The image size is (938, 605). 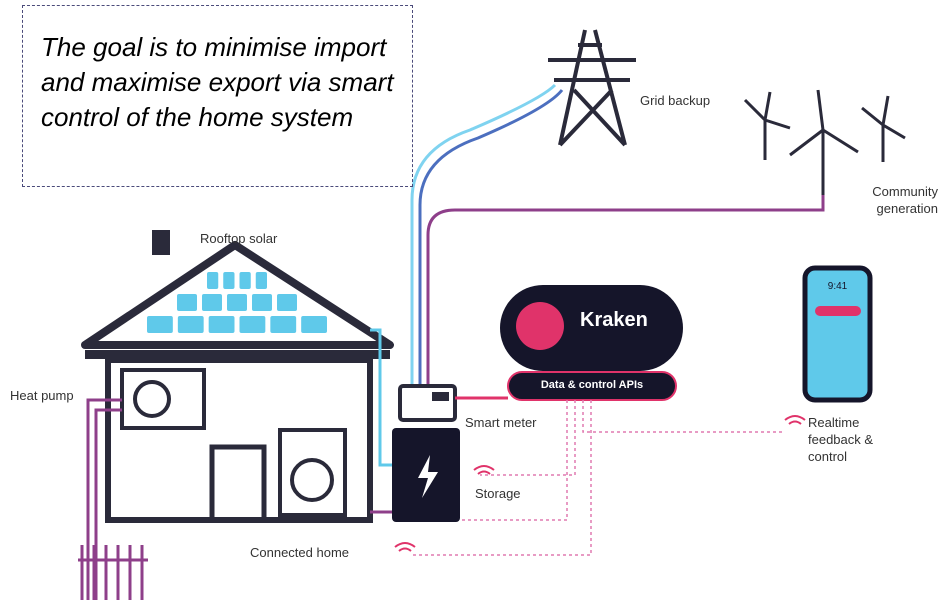 What do you see at coordinates (381, 397) in the screenshot?
I see `solar-line` at bounding box center [381, 397].